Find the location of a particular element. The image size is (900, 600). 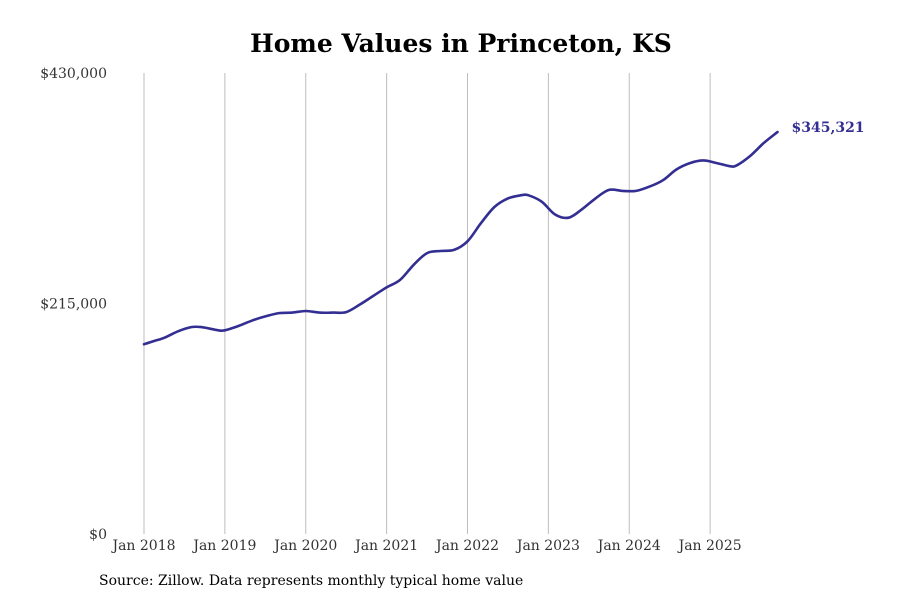

x-tick-label: Jan 2022 is located at coordinates (466, 546).